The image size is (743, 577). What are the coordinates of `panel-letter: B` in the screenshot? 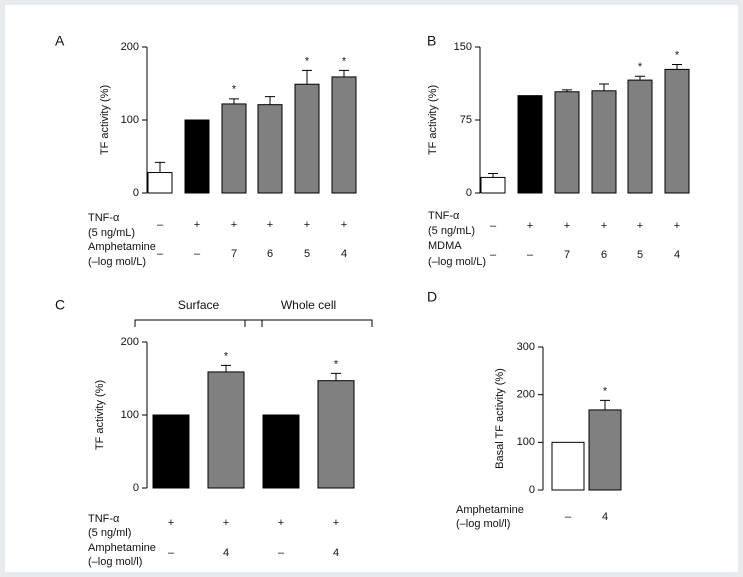 It's located at (431, 41).